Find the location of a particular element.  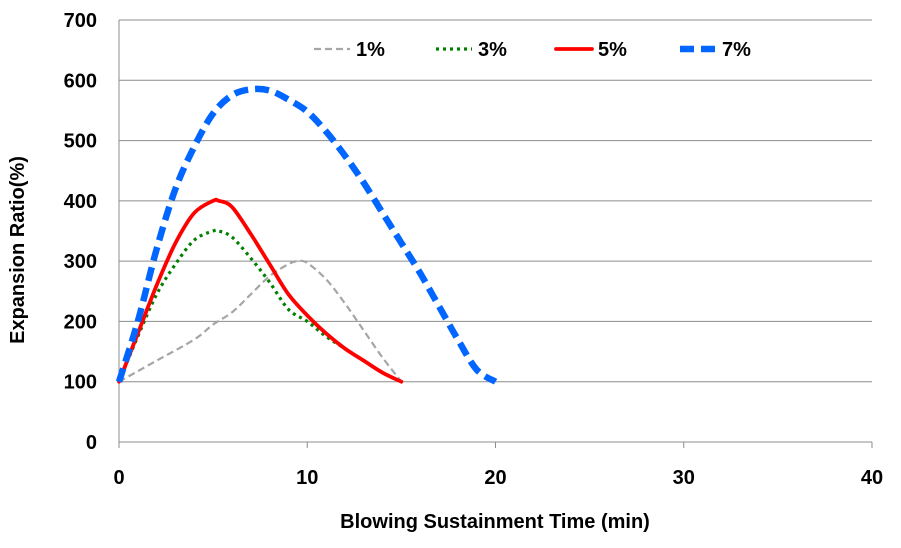

series-line-3pct is located at coordinates (260, 306).